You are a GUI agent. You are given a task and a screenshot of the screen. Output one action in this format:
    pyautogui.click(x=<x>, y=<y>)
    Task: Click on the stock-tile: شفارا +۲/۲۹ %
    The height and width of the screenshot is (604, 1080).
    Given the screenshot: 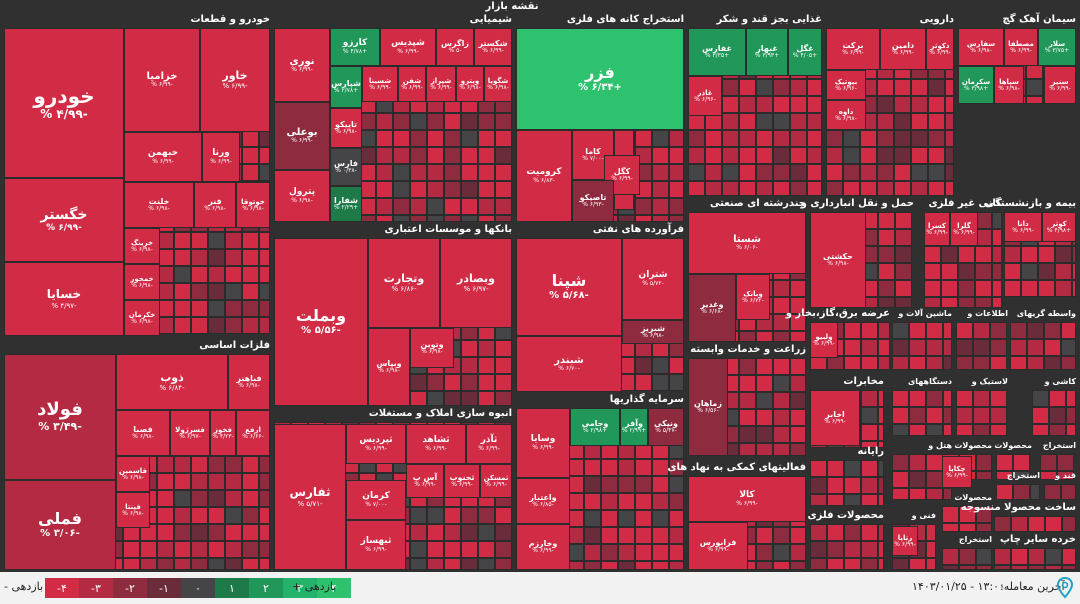 What is the action you would take?
    pyautogui.click(x=346, y=204)
    